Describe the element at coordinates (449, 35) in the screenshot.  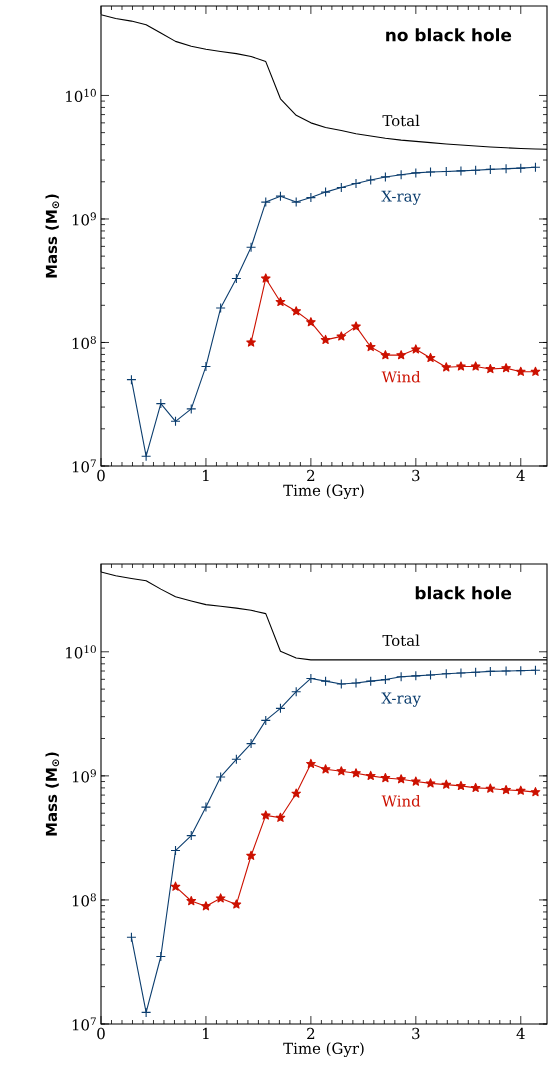
I see `text: no black hole` at that location.